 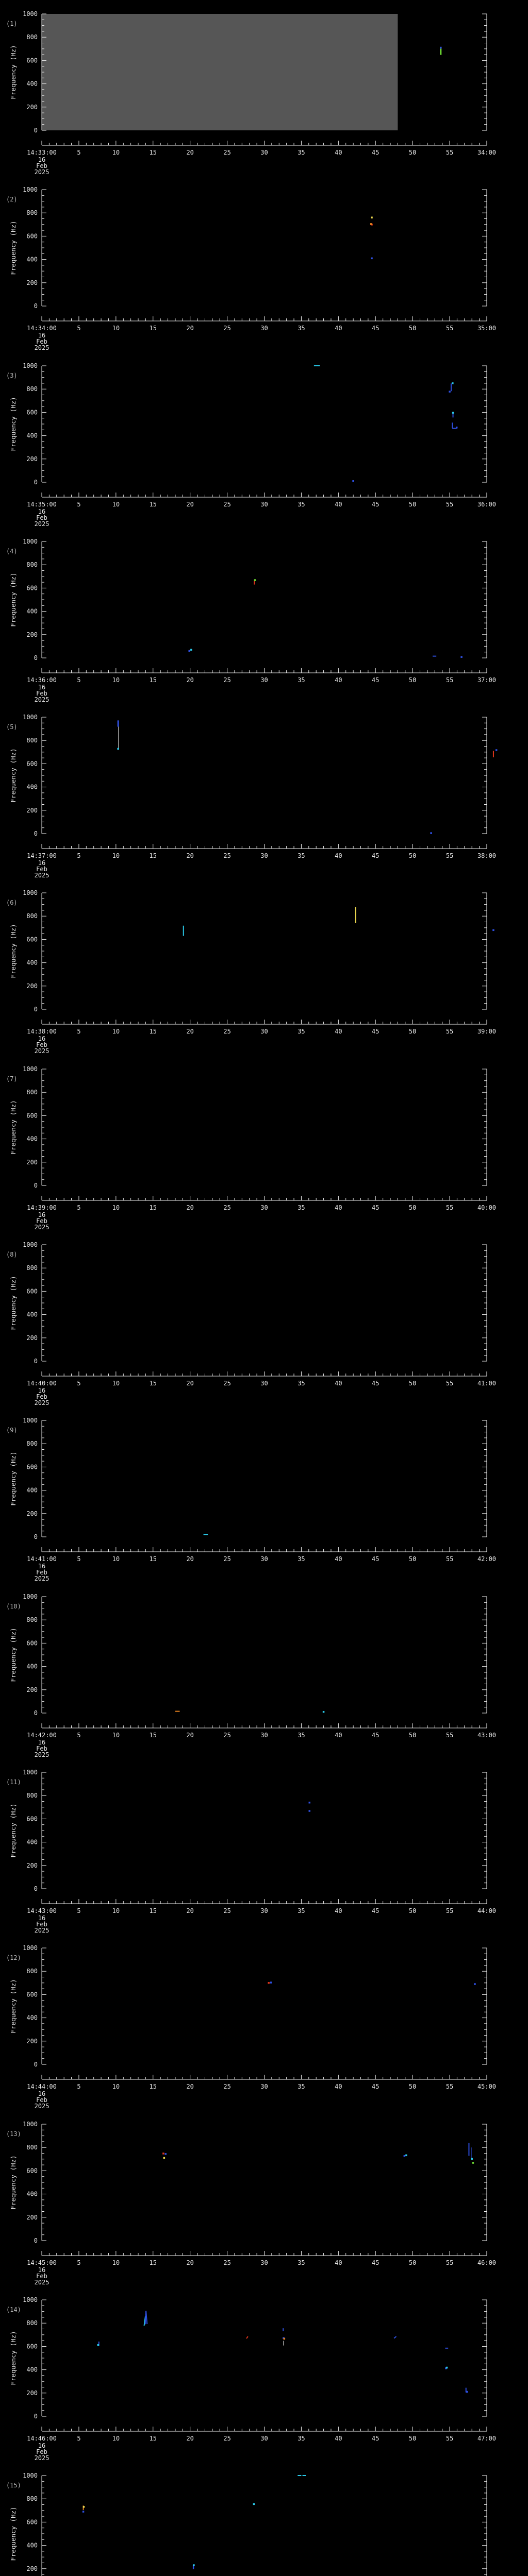 I want to click on panel-index-label: (14), so click(x=13, y=2309).